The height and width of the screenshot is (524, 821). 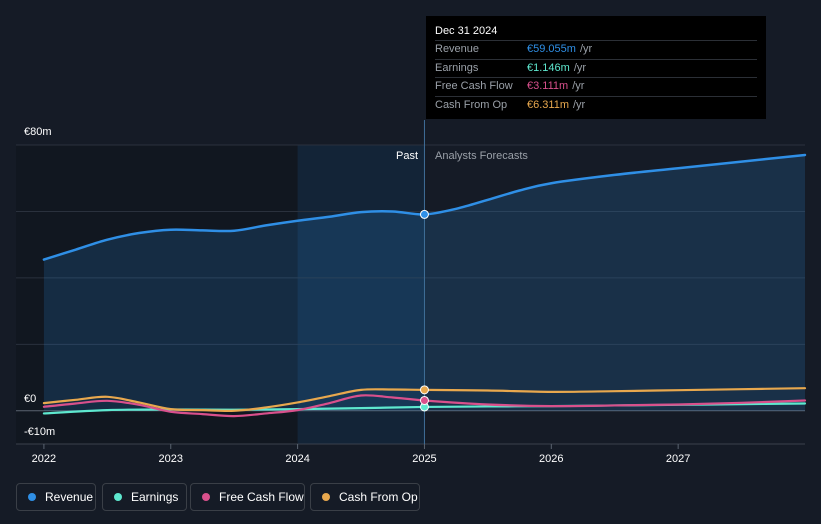 What do you see at coordinates (361, 294) in the screenshot?
I see `highlight-region-bg` at bounding box center [361, 294].